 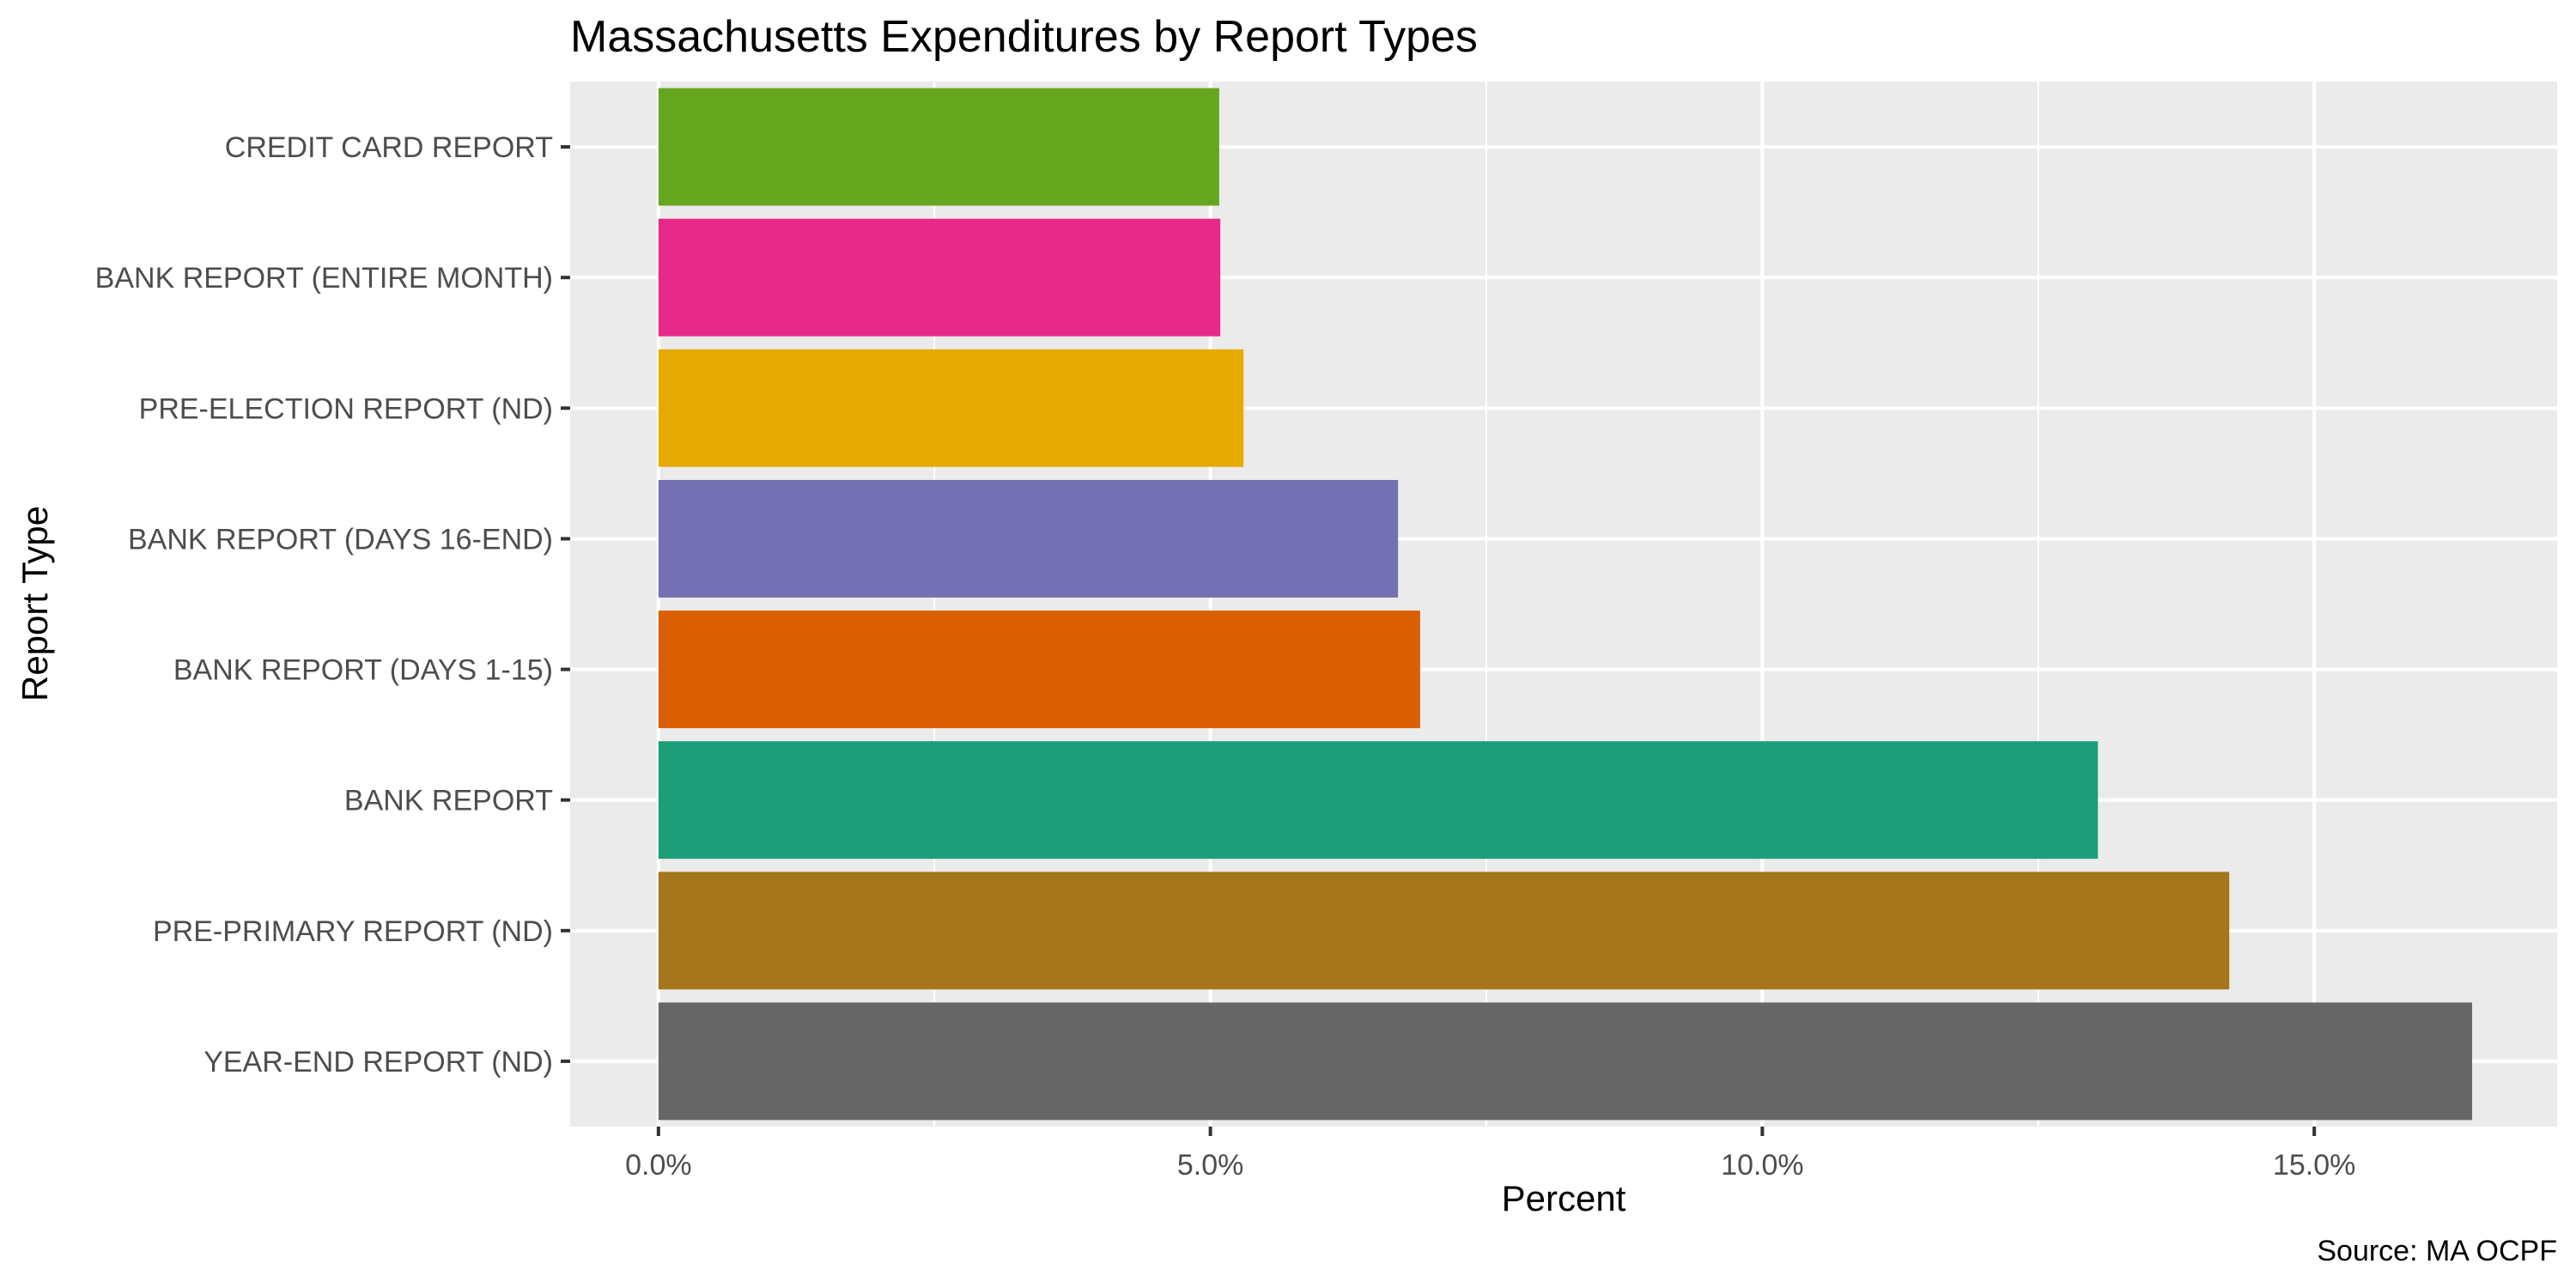 I want to click on x-axis: 0.0% 5.0% 10.0% 15.0%, so click(x=1490, y=1155).